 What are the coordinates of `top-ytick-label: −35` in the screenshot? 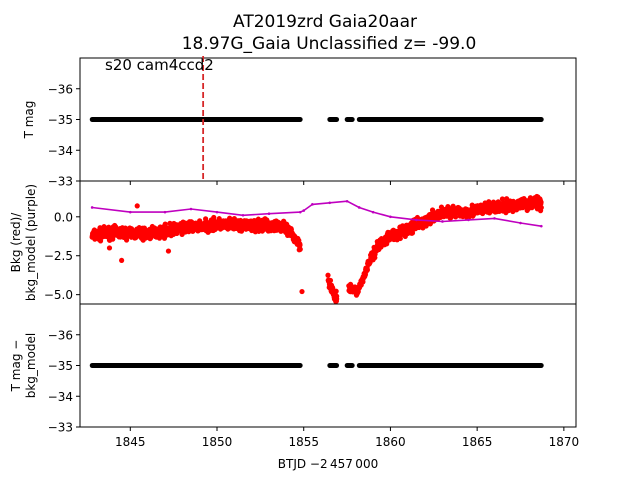 It's located at (60, 120).